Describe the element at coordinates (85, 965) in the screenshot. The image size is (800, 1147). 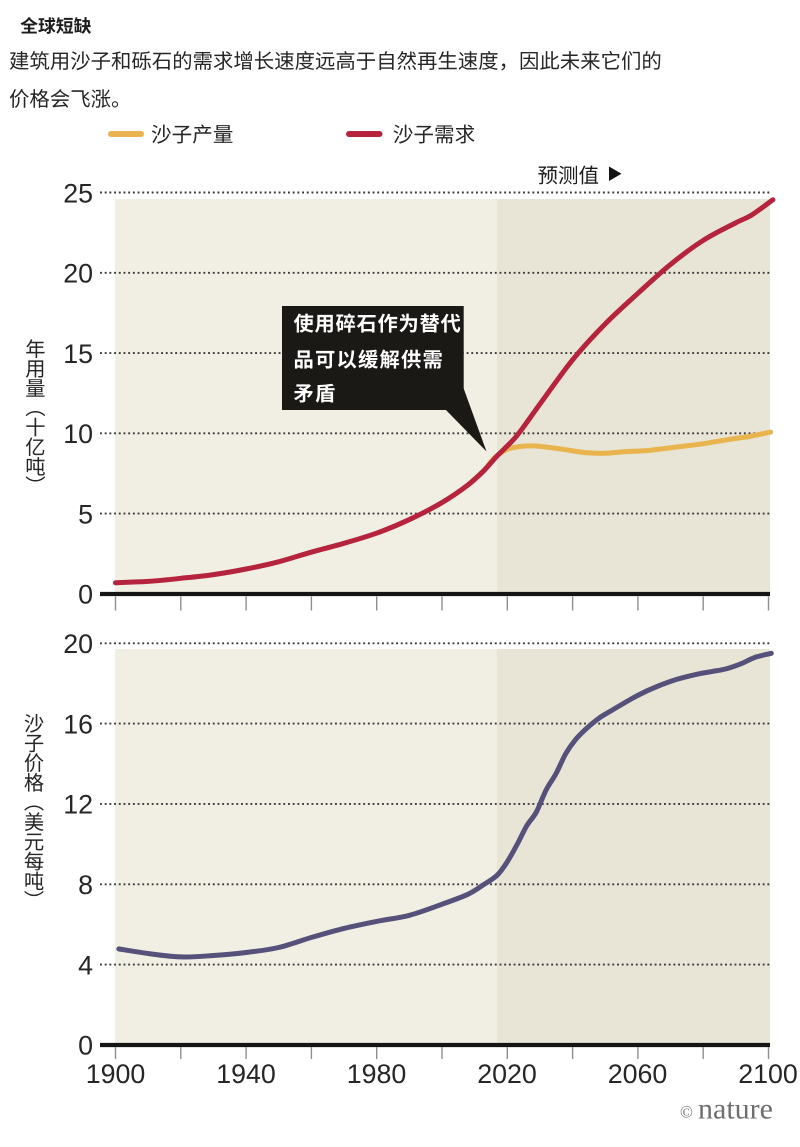
I see `svg-text: 4` at that location.